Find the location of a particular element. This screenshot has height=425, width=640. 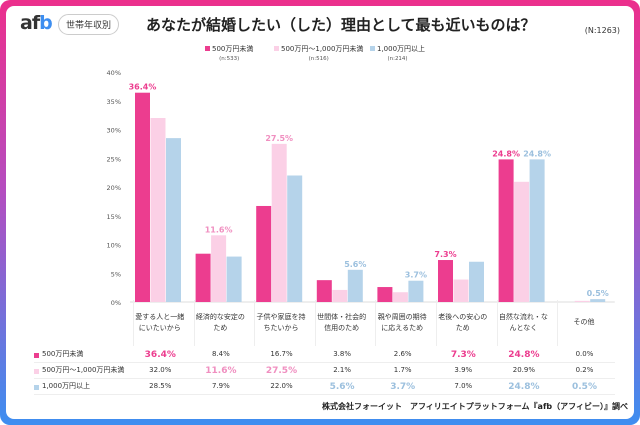

legend-item-3: 1,000万円以上 (n:214) is located at coordinates (397, 53).